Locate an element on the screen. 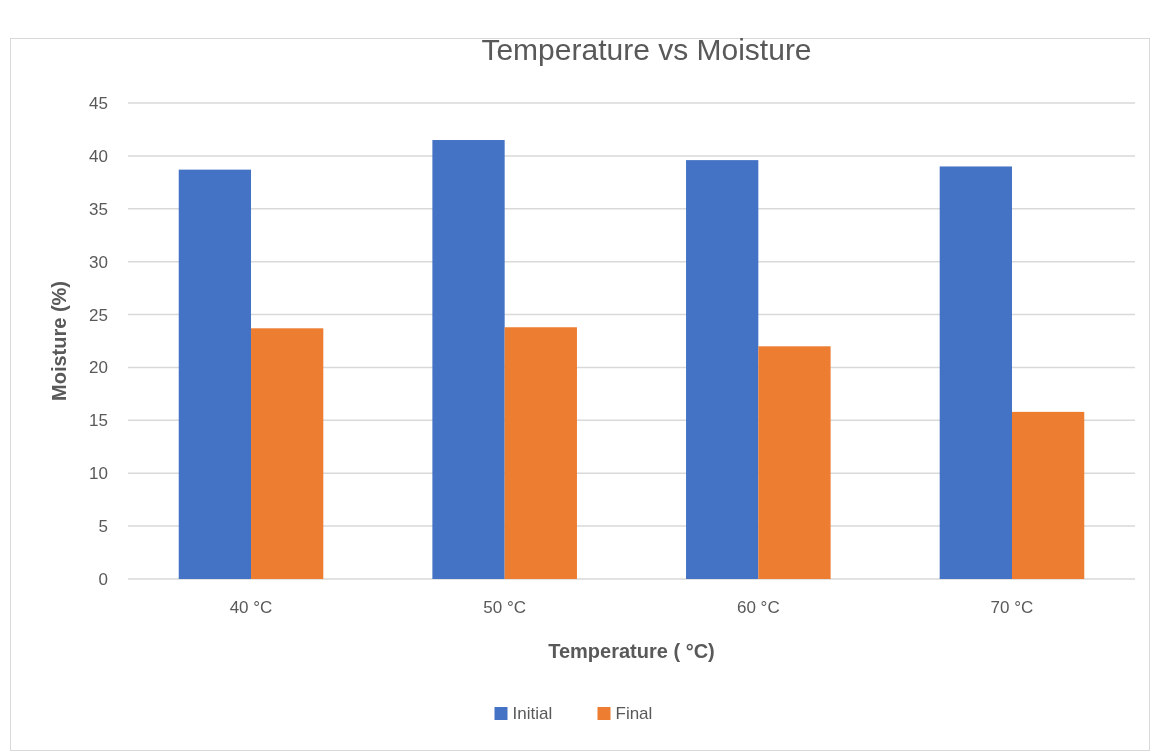 The image size is (1157, 755). x-tick-label: 70 °C is located at coordinates (1012, 607).